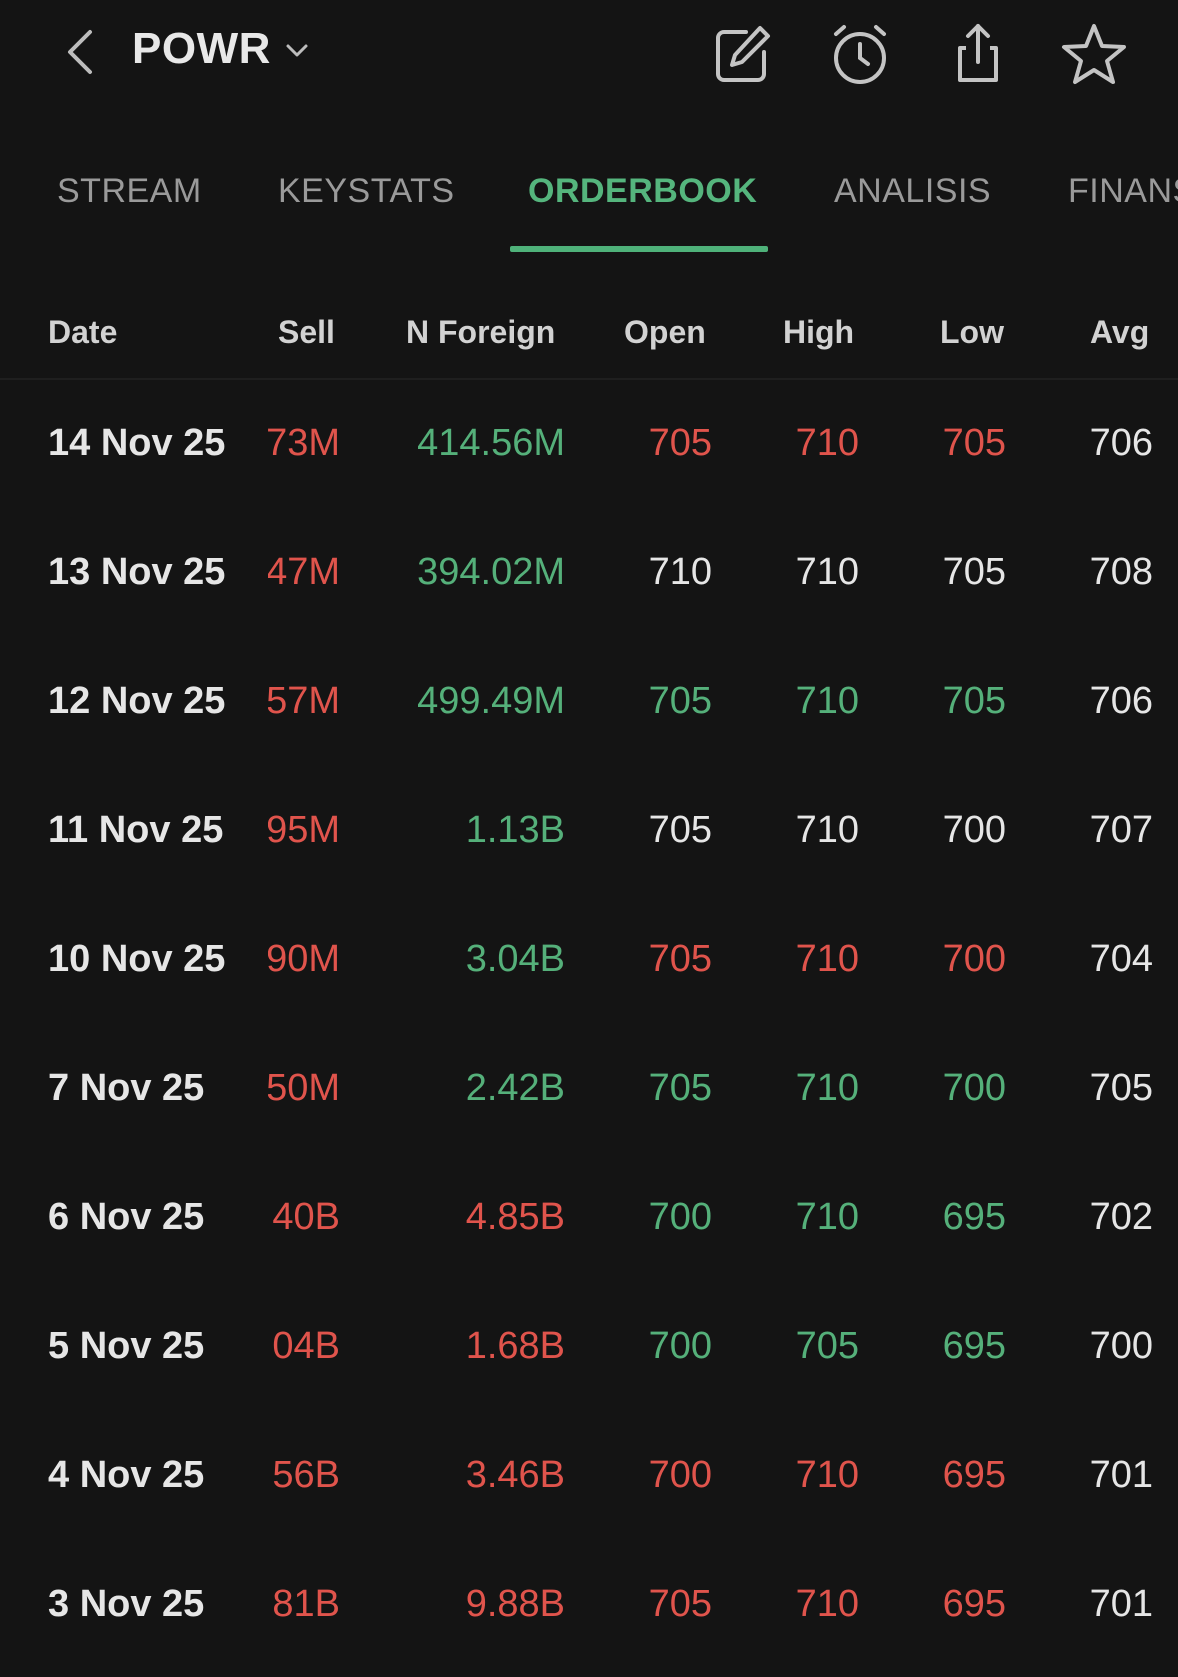 The image size is (1178, 1677). Describe the element at coordinates (306, 1475) in the screenshot. I see `row-sell: 56B` at that location.